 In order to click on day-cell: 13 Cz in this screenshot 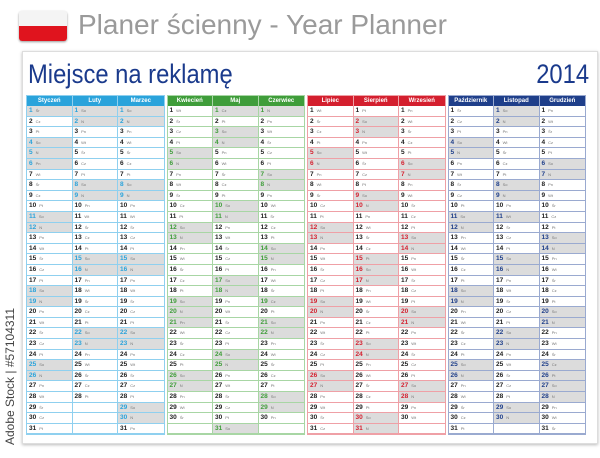, I will do `click(516, 238)`.